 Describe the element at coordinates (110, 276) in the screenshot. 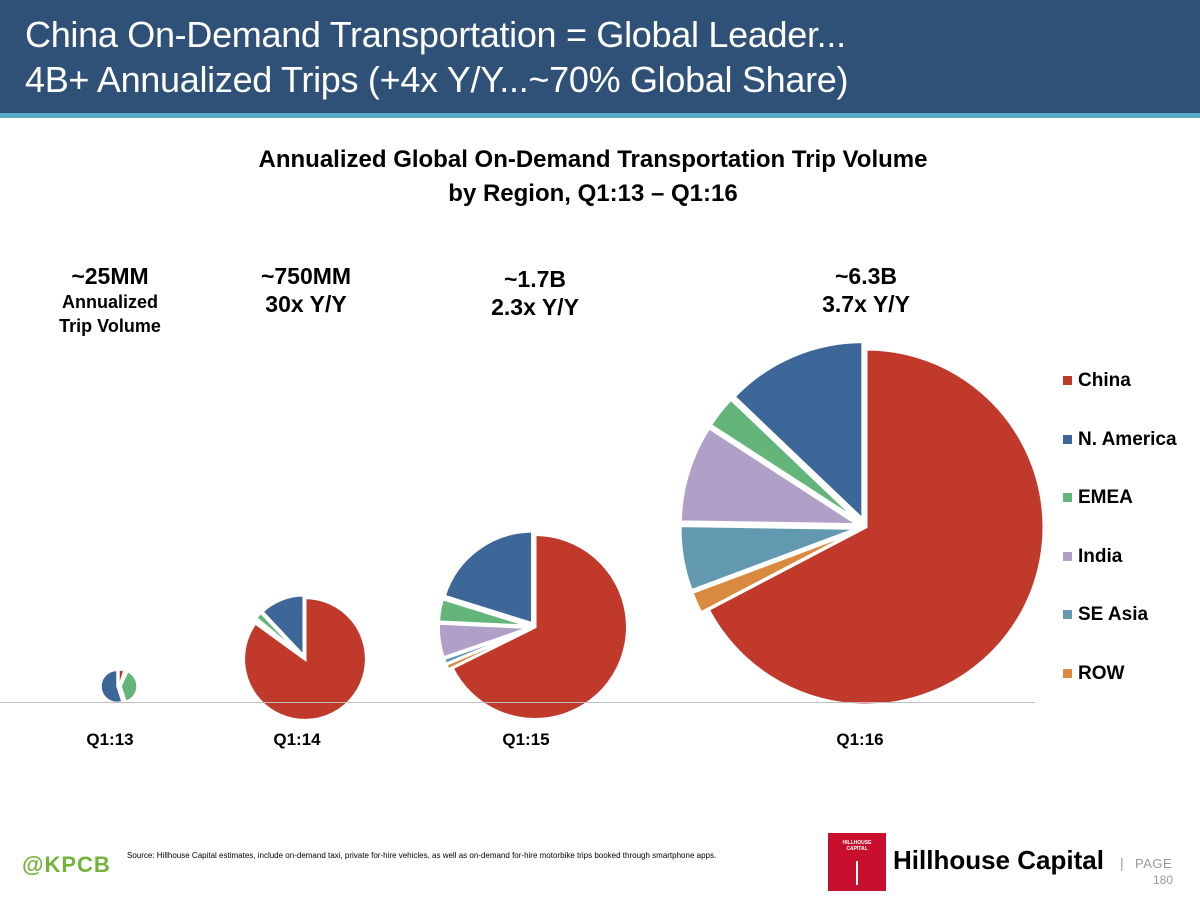

I see `total-label: ~25MM` at that location.